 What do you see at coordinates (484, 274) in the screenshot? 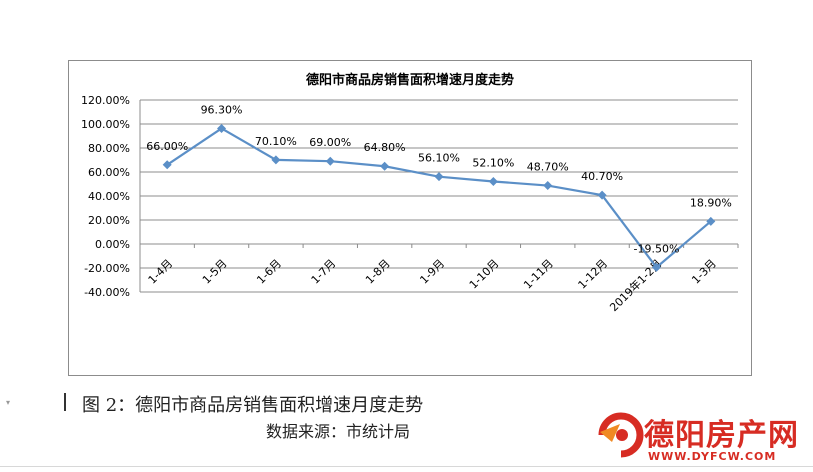
I see `x-tick-label: 1-10月` at bounding box center [484, 274].